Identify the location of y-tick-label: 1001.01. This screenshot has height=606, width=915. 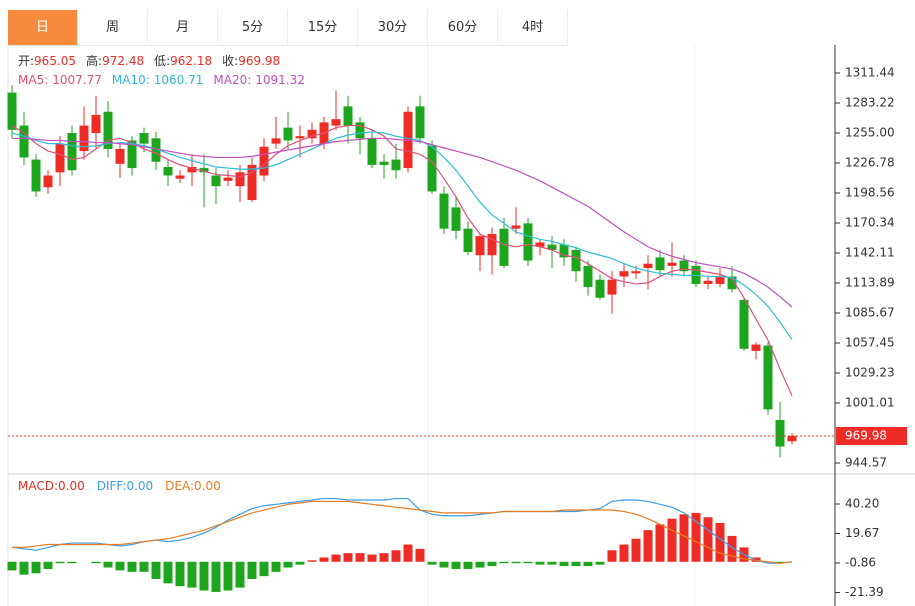
(870, 402).